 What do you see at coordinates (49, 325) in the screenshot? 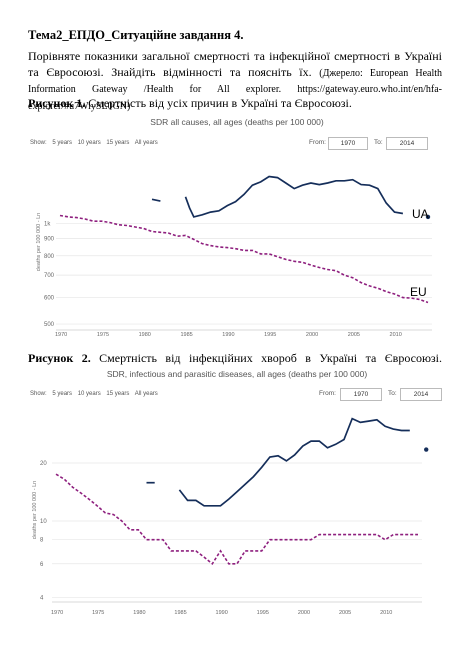
I see `y-tick-label: 500` at bounding box center [49, 325].